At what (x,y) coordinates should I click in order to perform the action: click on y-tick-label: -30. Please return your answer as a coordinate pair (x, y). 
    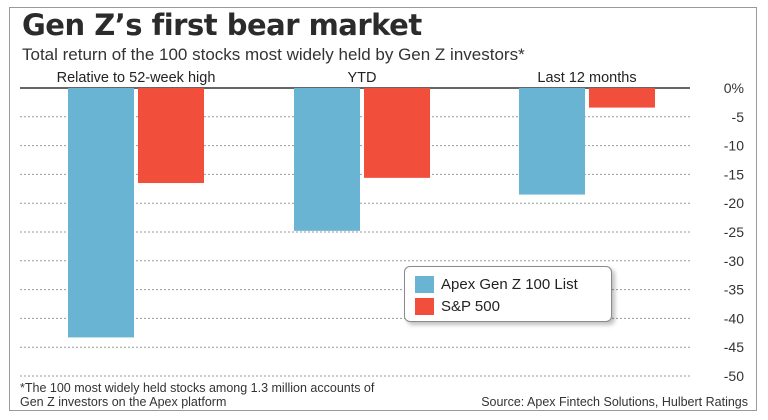
    Looking at the image, I should click on (734, 261).